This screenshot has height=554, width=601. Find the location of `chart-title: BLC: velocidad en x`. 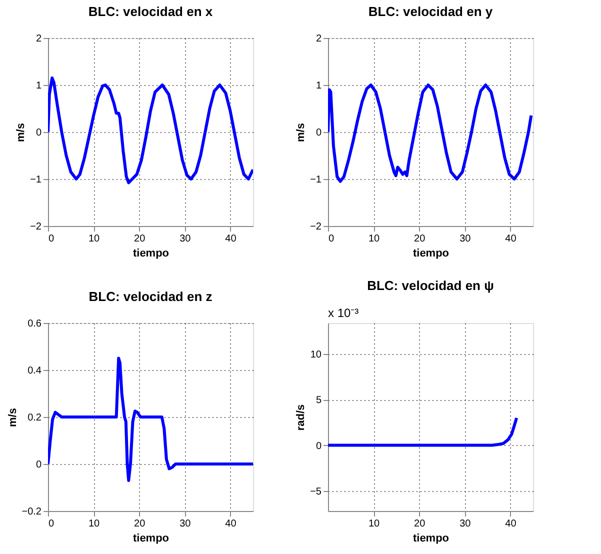

chart-title: BLC: velocidad en x is located at coordinates (151, 11).